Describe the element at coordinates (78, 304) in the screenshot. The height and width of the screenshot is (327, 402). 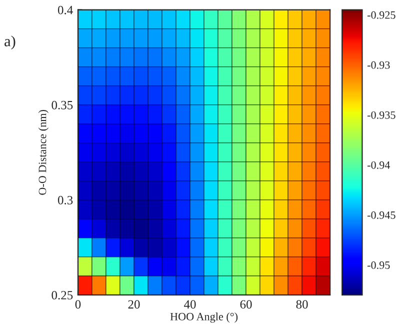
I see `x-tick-label: 0` at that location.